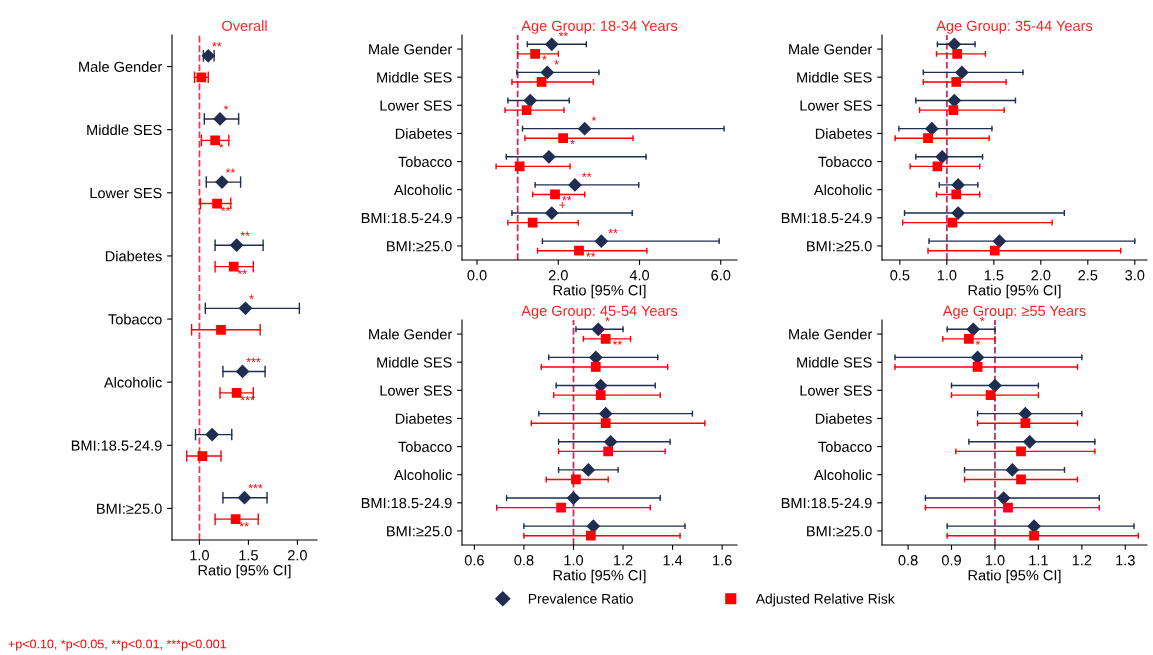 Image resolution: width=1153 pixels, height=655 pixels. I want to click on data-label: +, so click(562, 205).